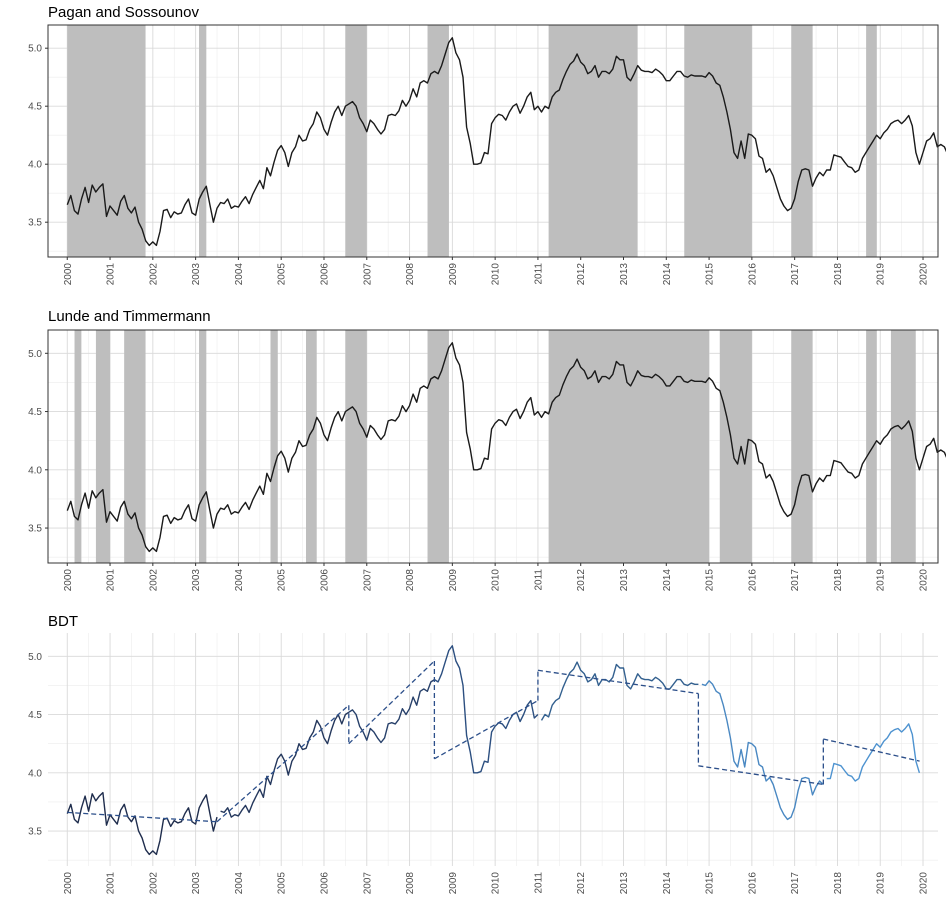 The width and height of the screenshot is (946, 904). I want to click on panel-title: BDT, so click(63, 621).